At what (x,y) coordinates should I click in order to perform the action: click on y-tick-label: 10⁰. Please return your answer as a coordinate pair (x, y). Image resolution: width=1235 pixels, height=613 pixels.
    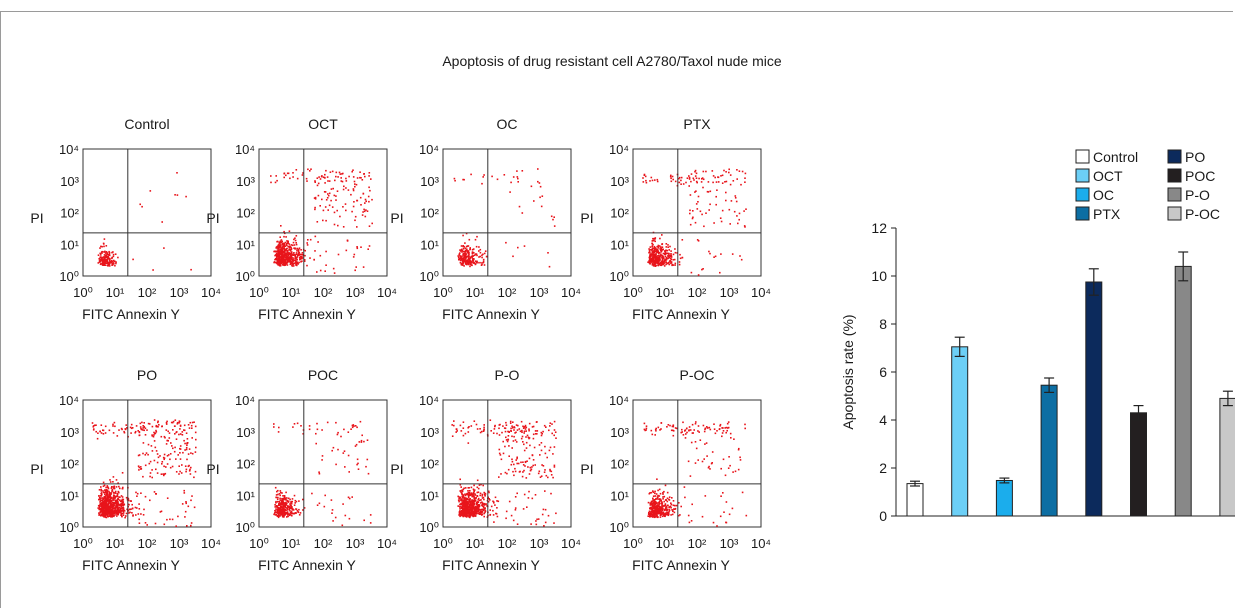
    Looking at the image, I should click on (245, 276).